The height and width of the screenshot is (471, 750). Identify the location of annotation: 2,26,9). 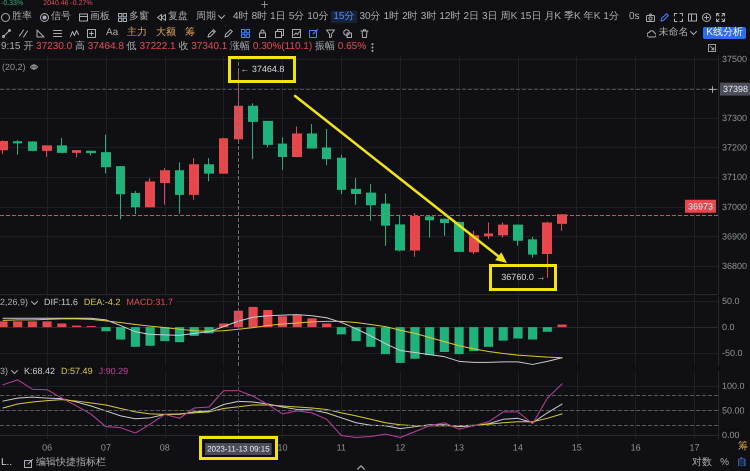
(14, 302).